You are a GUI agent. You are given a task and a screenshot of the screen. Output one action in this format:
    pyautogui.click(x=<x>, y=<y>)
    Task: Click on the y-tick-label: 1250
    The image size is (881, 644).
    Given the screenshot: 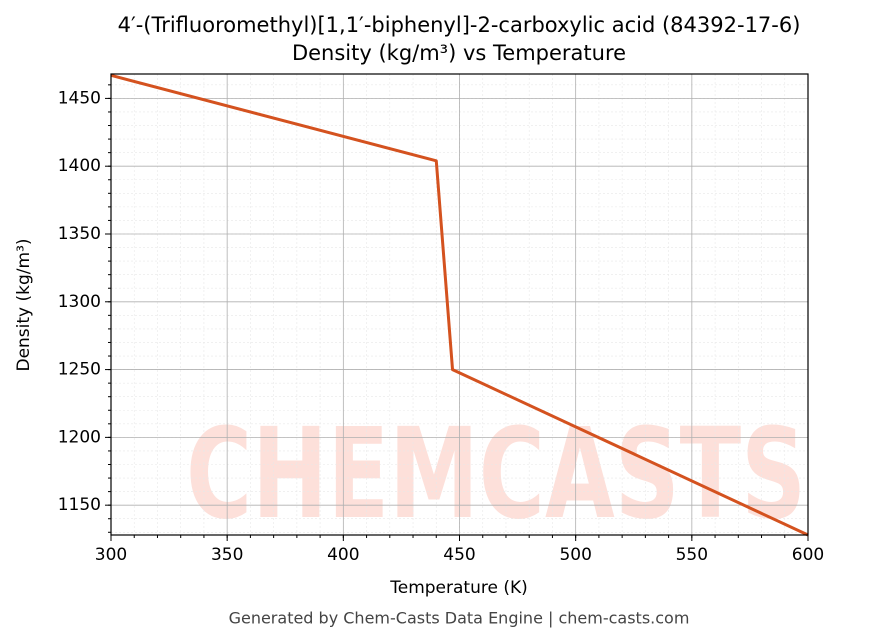 What is the action you would take?
    pyautogui.click(x=79, y=370)
    